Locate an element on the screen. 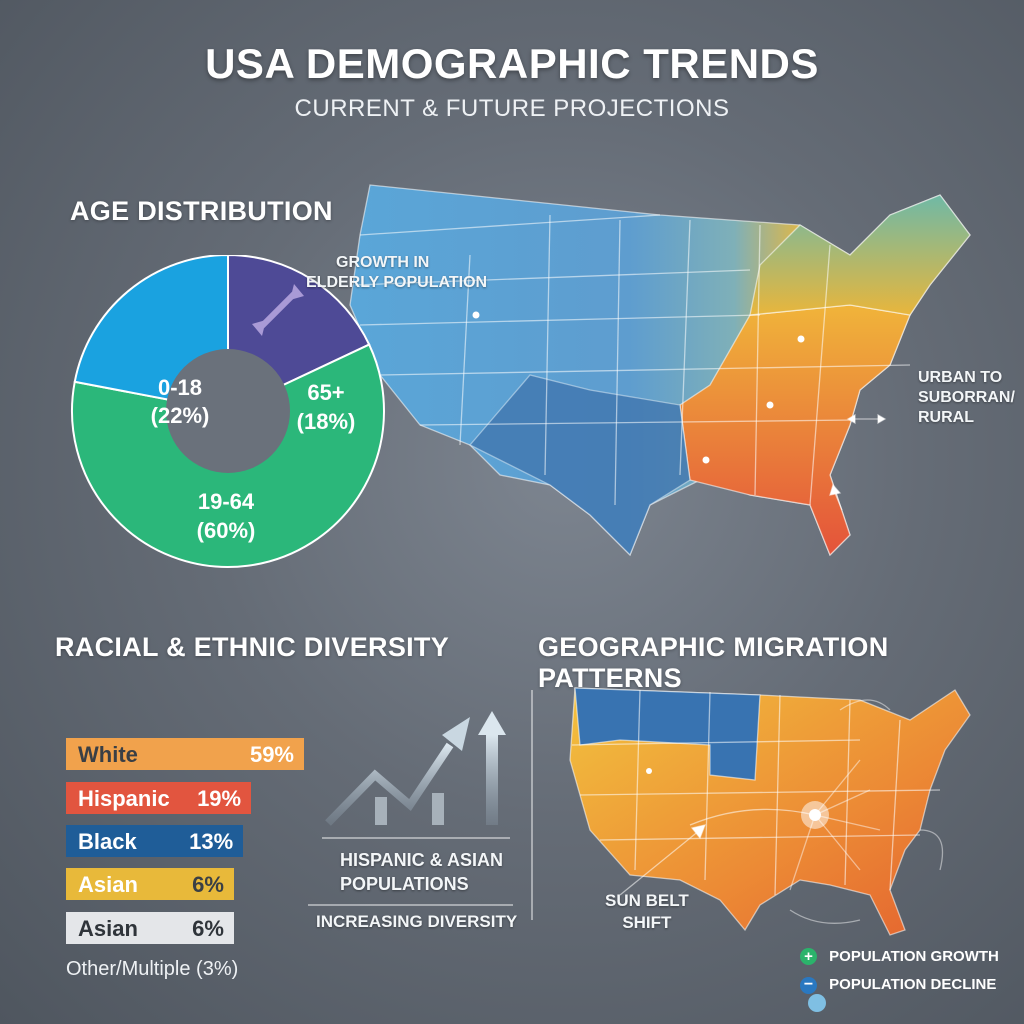 The image size is (1024, 1024). age-distribution-heading: AGE DISTRIBUTION is located at coordinates (201, 211).